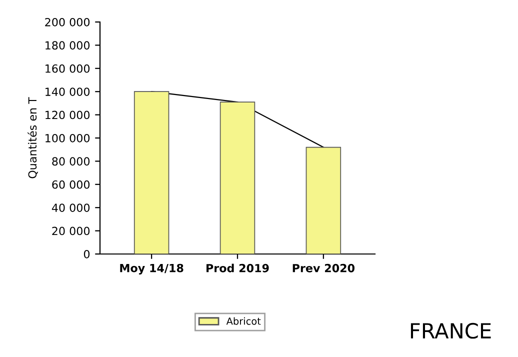 The height and width of the screenshot is (357, 518). I want to click on y-tick-label: 80 000, so click(71, 161).